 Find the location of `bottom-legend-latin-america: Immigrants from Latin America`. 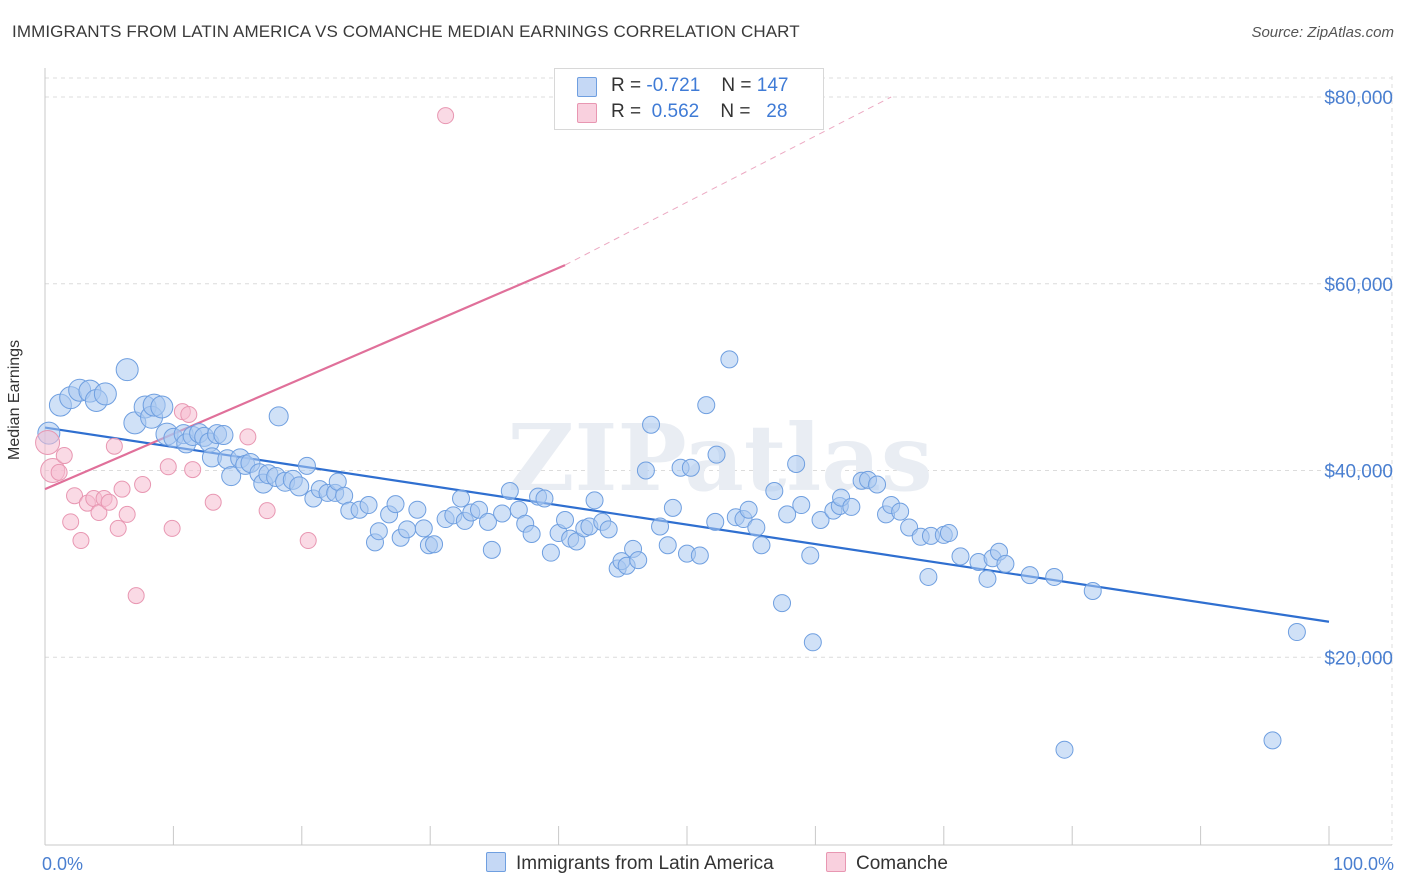

bottom-legend-latin-america: Immigrants from Latin America is located at coordinates (630, 863).